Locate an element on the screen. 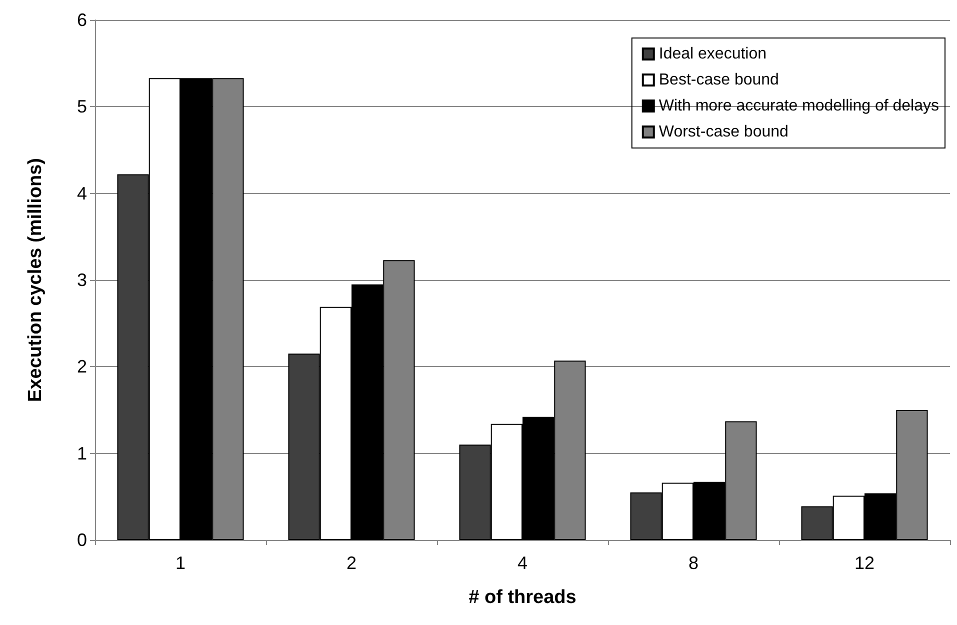 This screenshot has width=957, height=625. legend-label: Ideal execution is located at coordinates (712, 54).